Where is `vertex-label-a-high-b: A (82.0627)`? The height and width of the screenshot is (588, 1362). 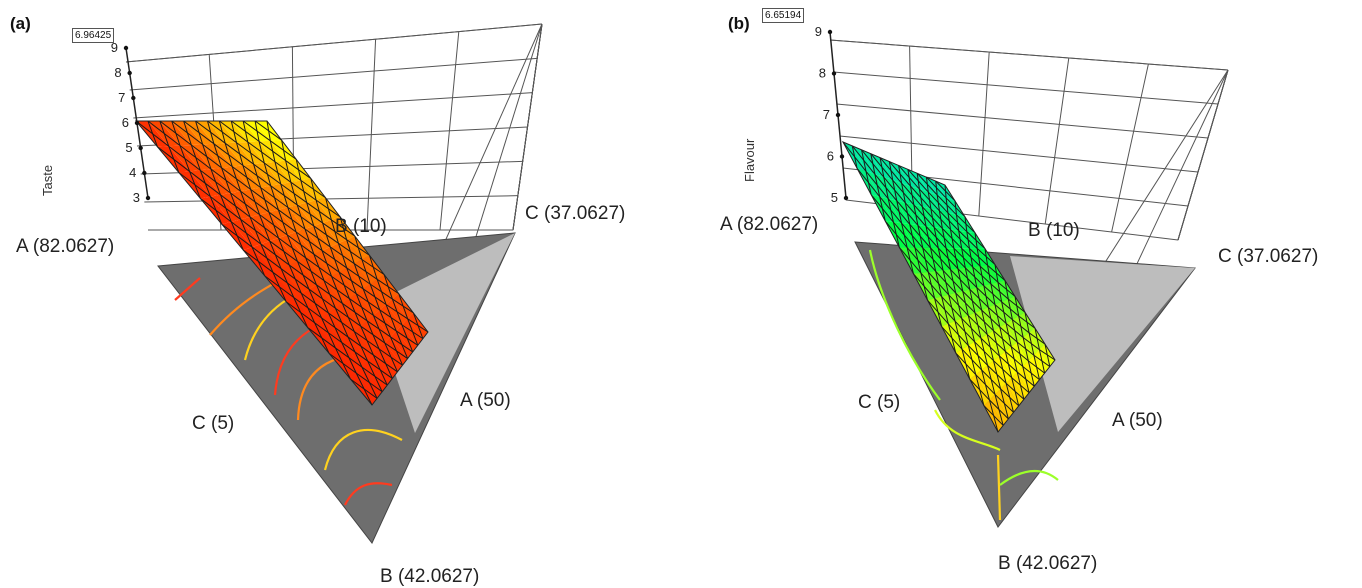
vertex-label-a-high-b: A (82.0627) is located at coordinates (769, 224).